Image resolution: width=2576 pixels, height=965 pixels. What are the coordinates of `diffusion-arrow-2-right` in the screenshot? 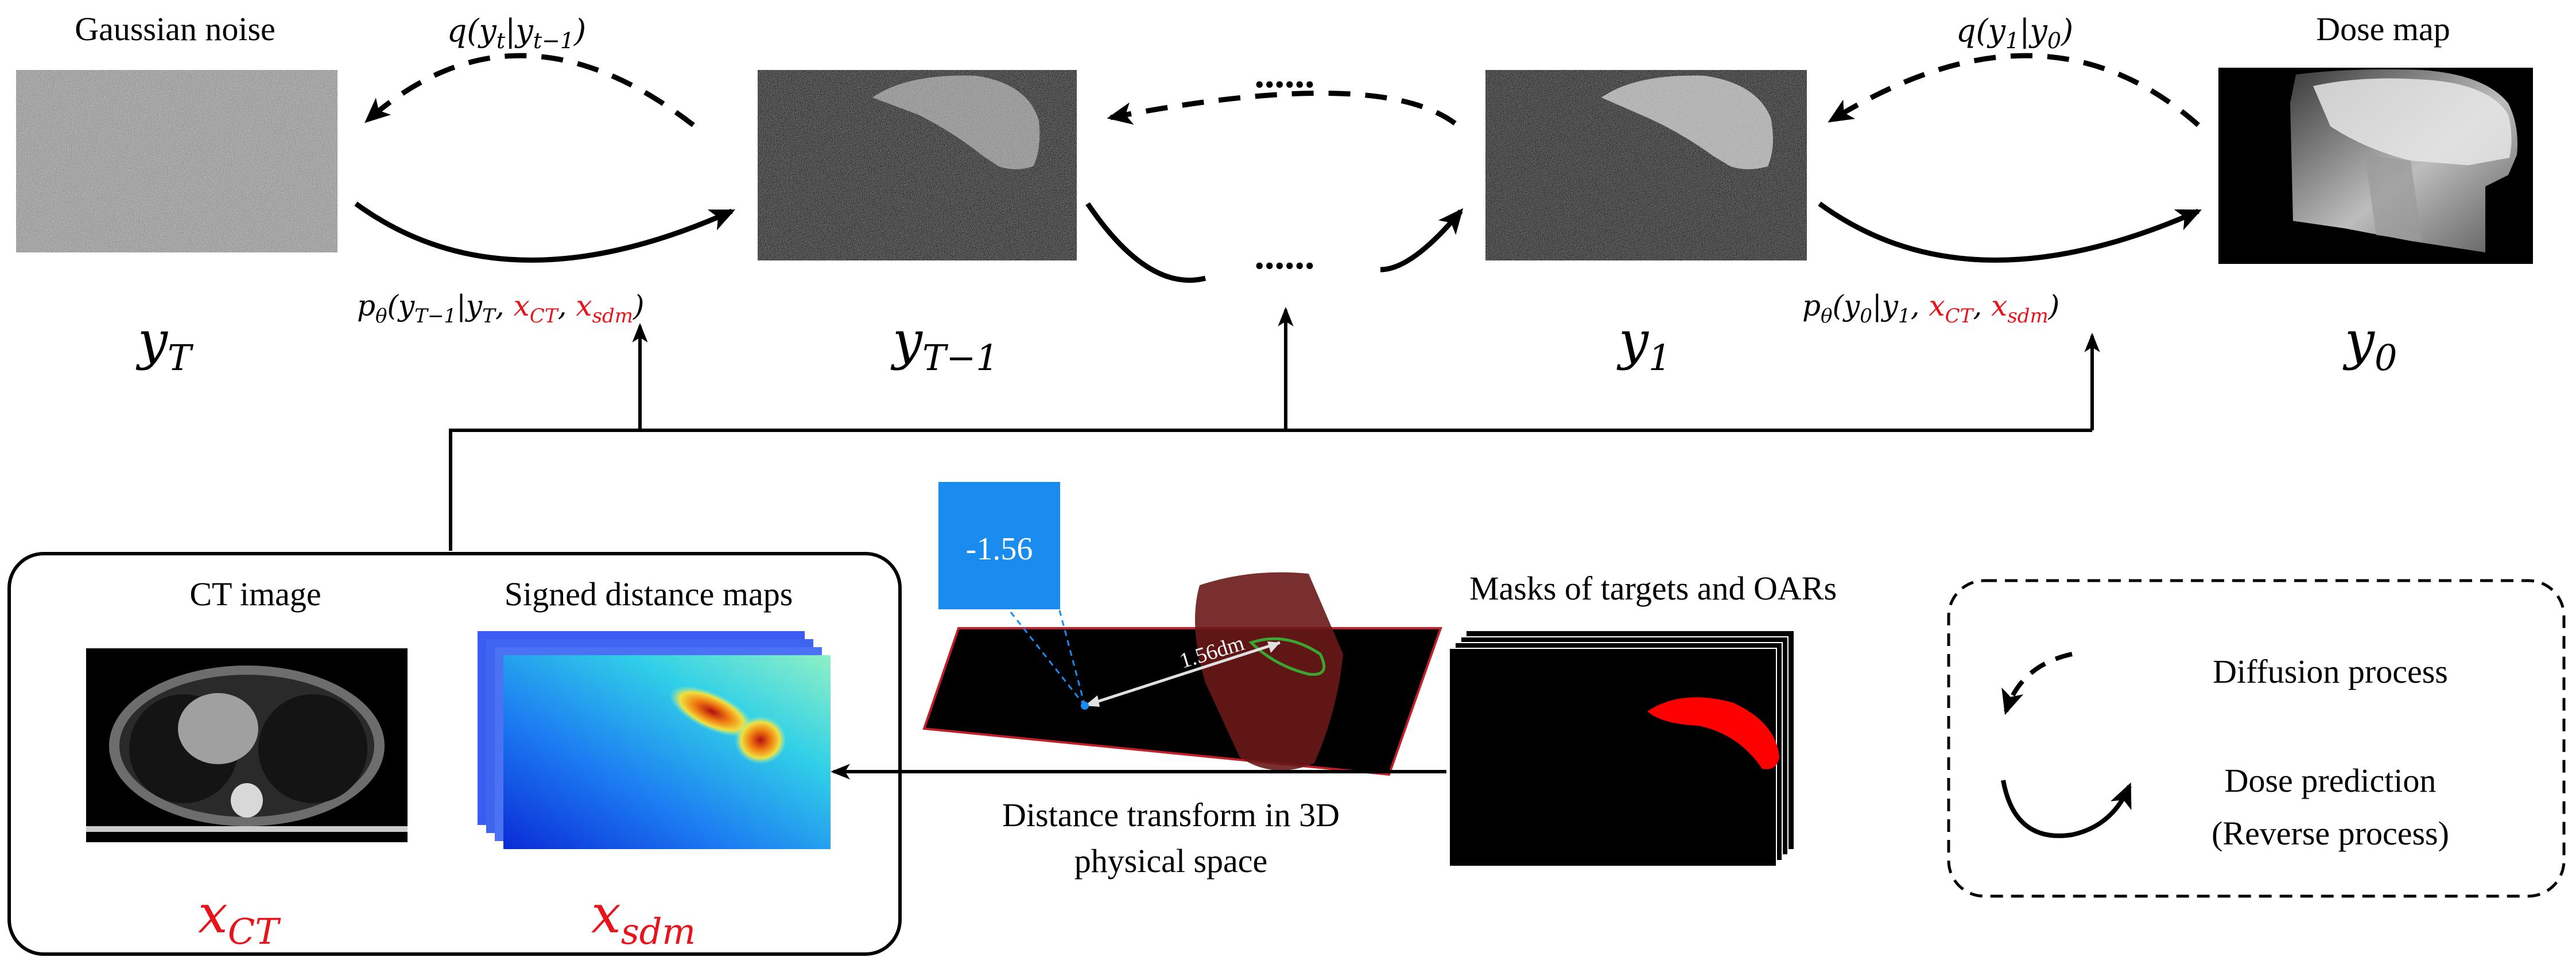 It's located at (1282, 108).